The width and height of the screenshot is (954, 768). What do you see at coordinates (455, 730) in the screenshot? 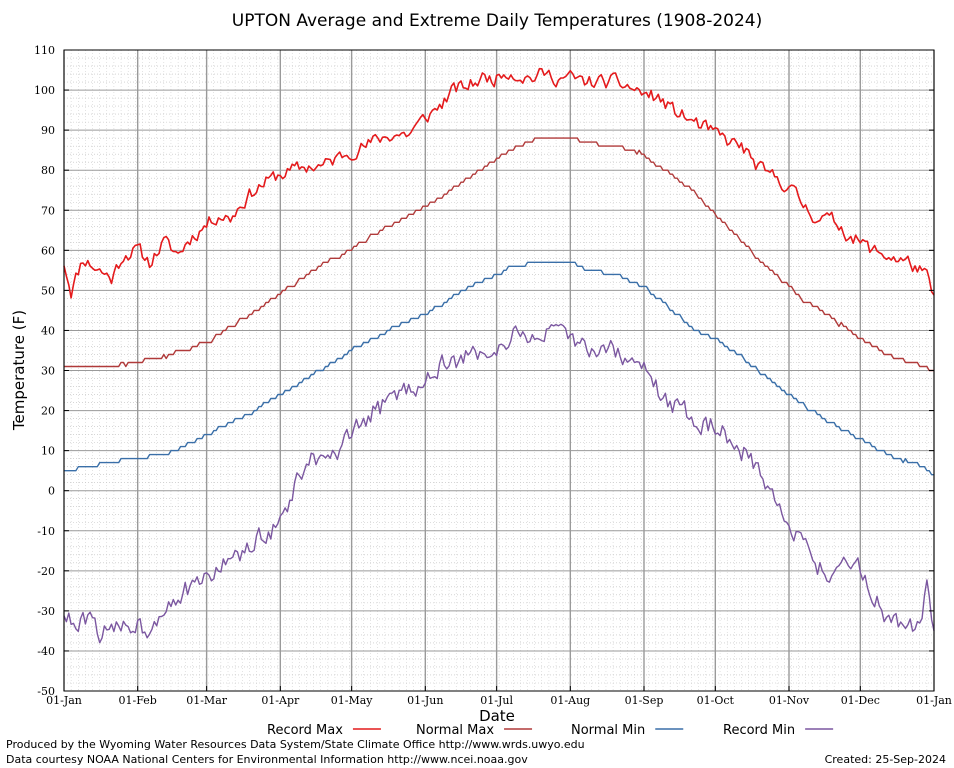
I see `legend-label: Normal Max` at bounding box center [455, 730].